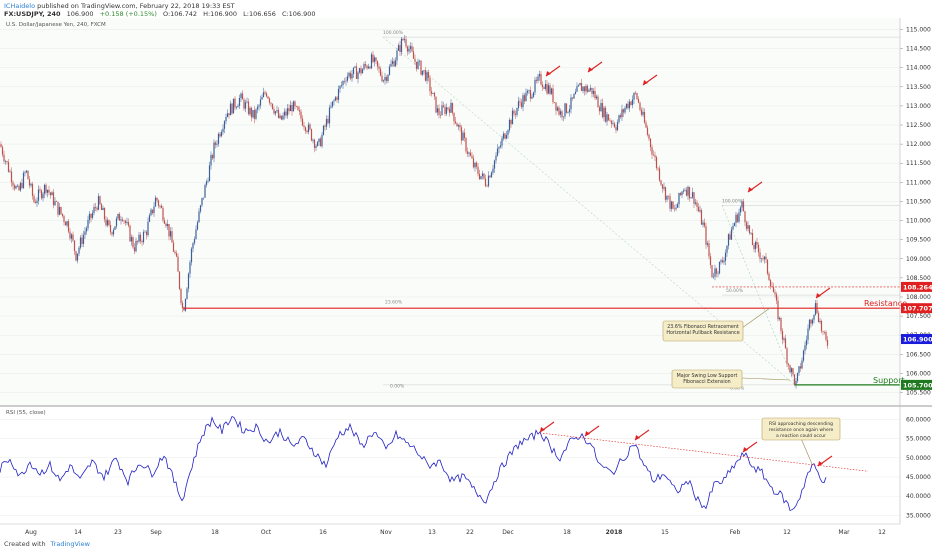 The width and height of the screenshot is (932, 550). What do you see at coordinates (590, 69) in the screenshot?
I see `main-red-arrow-head` at bounding box center [590, 69].